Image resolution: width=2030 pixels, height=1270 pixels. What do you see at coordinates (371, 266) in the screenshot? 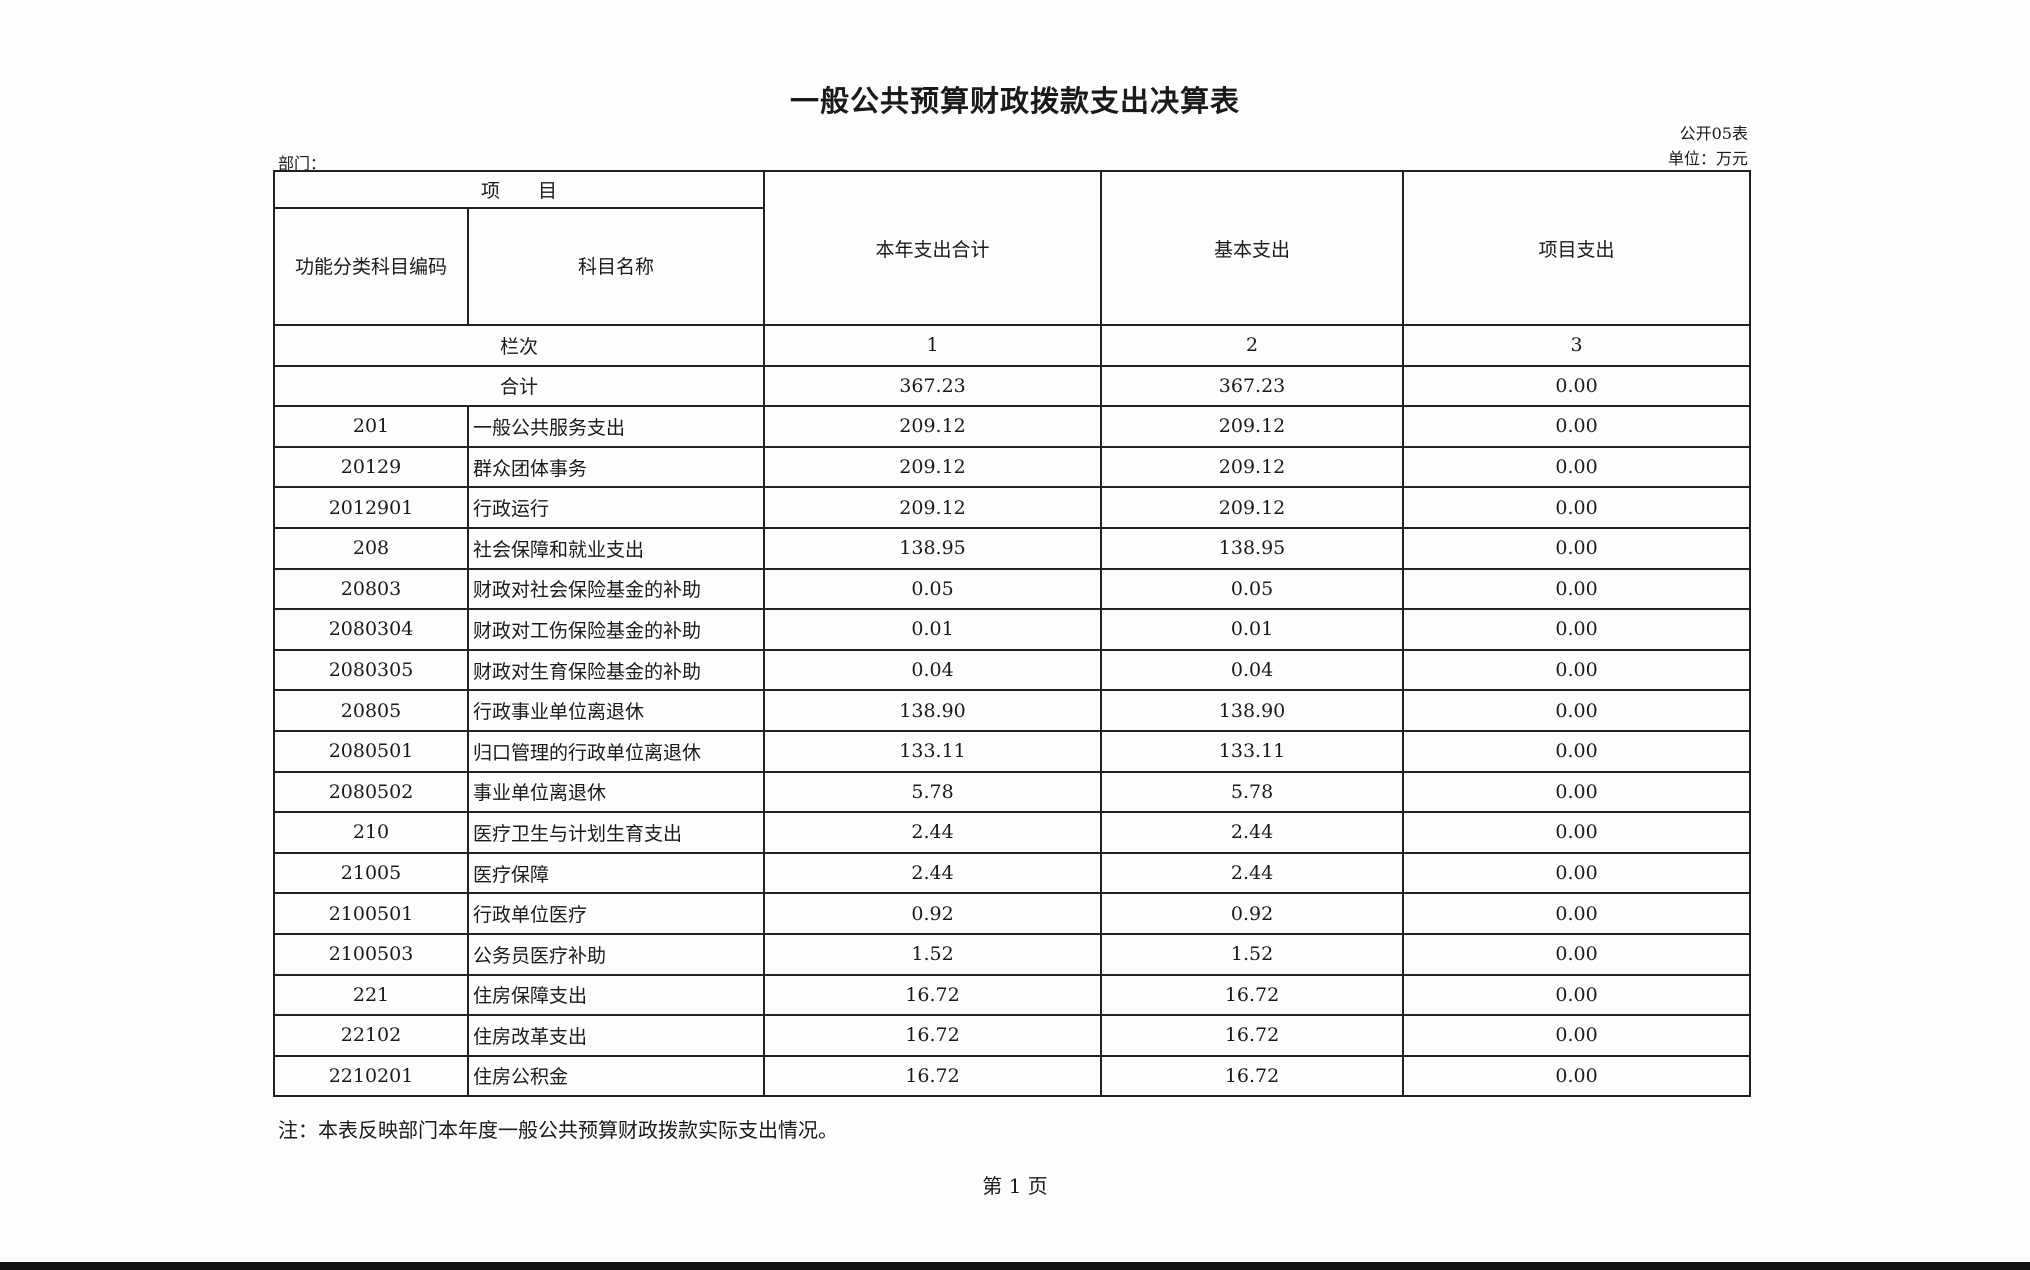
I see `header-code: 功能分类科目编码` at bounding box center [371, 266].